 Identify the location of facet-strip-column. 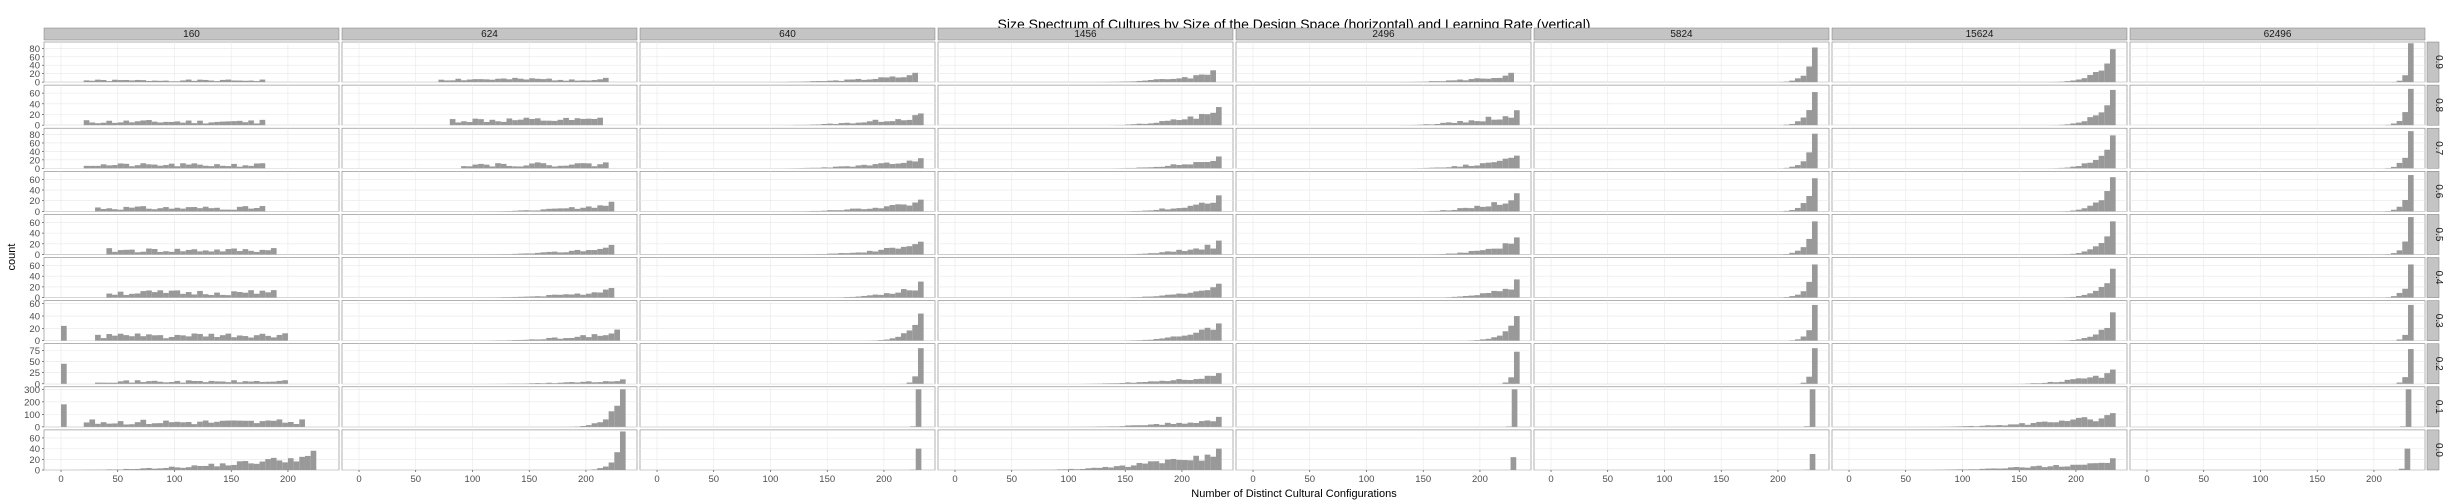
(1681, 34).